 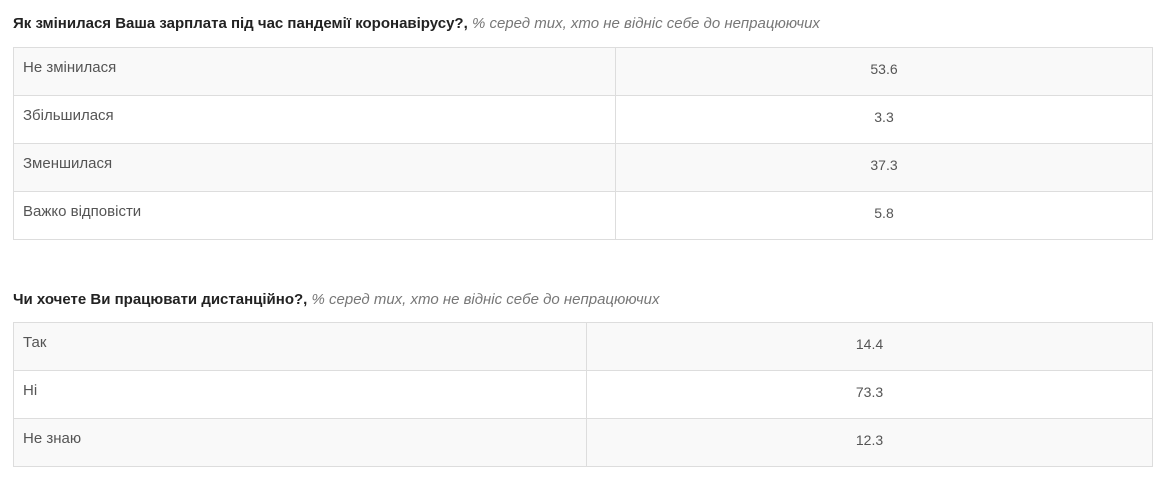 I want to click on row-label: Не знаю, so click(x=300, y=442).